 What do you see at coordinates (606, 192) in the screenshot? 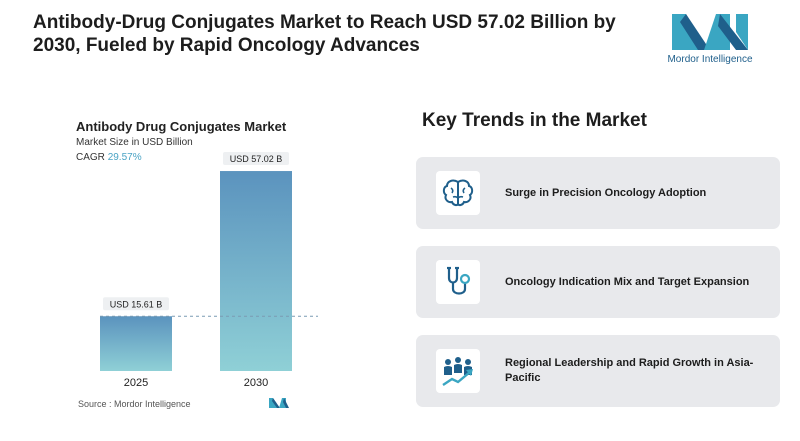
I see `trend-label: Surge in Precision Oncology Adoption` at bounding box center [606, 192].